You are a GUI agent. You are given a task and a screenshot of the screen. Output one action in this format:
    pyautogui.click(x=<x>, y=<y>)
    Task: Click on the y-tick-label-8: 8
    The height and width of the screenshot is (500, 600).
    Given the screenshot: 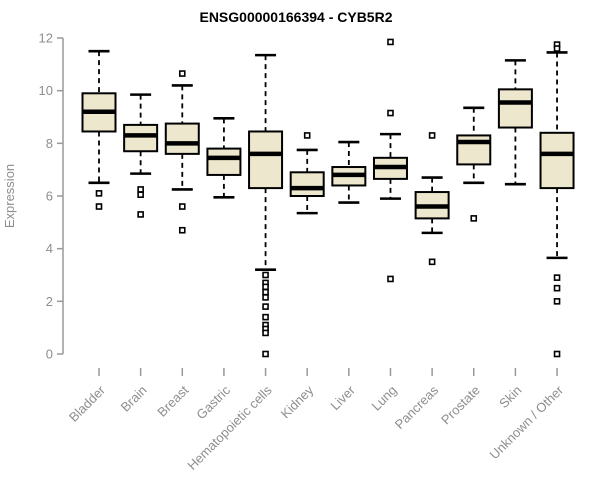 What is the action you would take?
    pyautogui.click(x=49, y=143)
    